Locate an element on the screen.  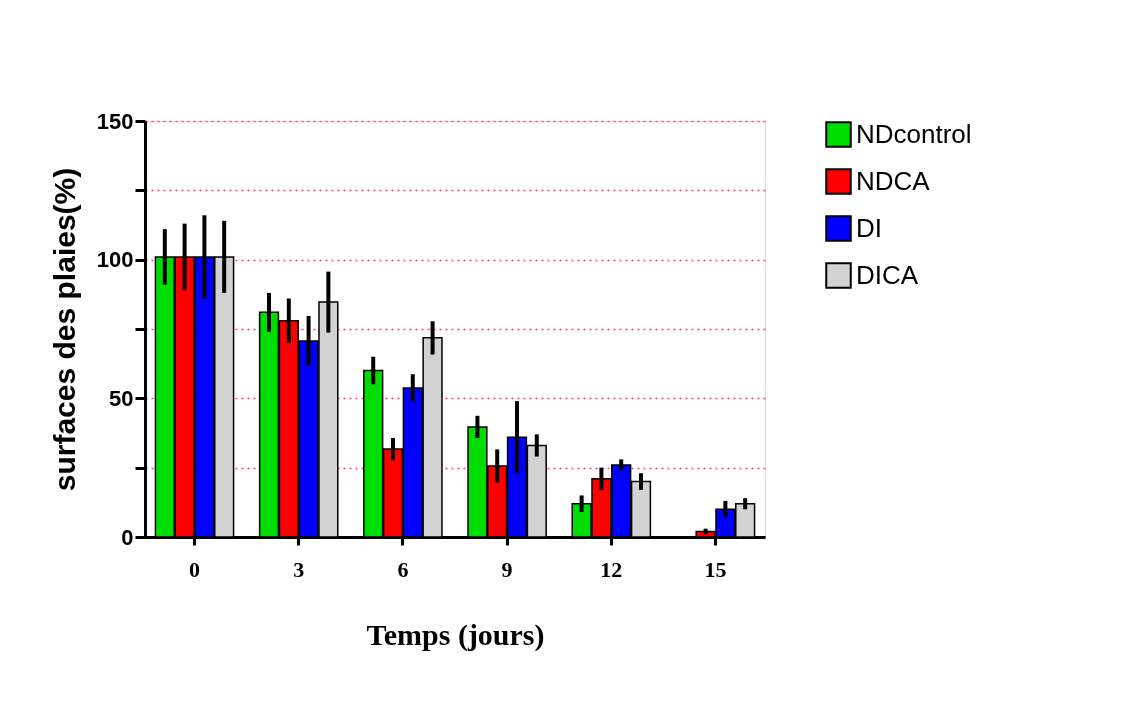
y-tick-label: 150 is located at coordinates (115, 121).